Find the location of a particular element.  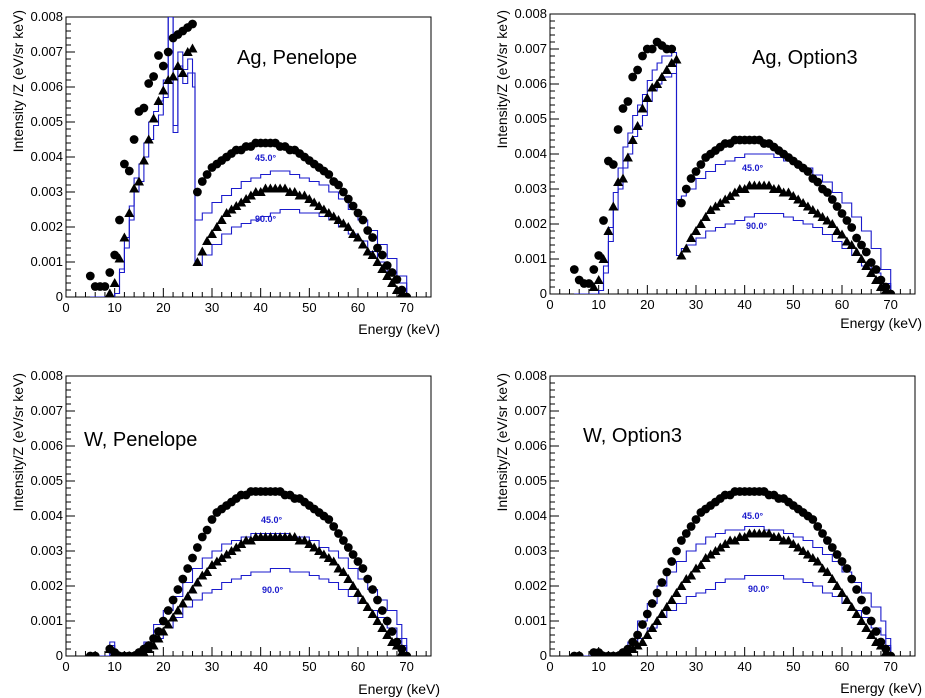

x-axis-title: Energy (keV) is located at coordinates (399, 329).